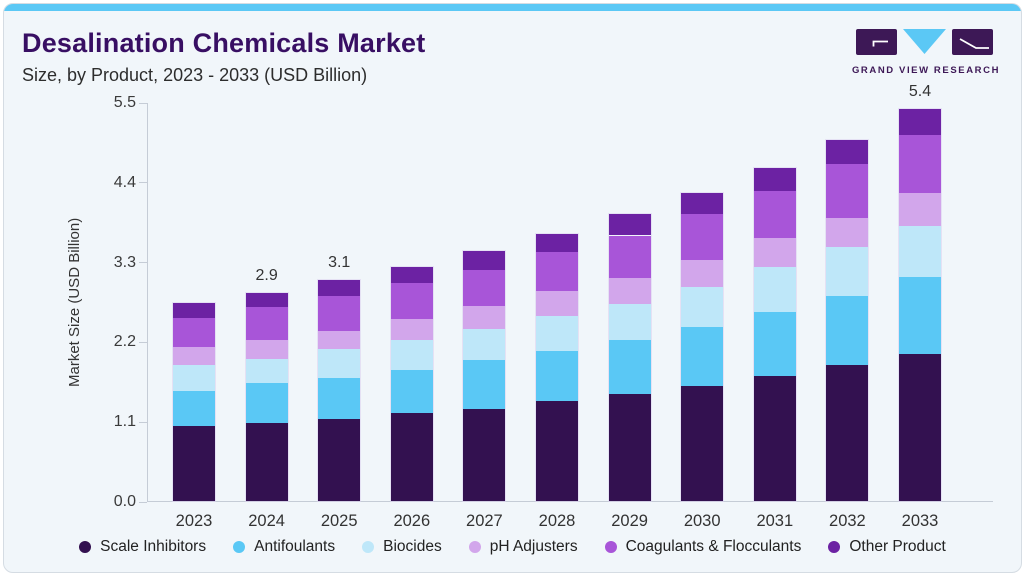  Describe the element at coordinates (153, 546) in the screenshot. I see `legend-label: Scale Inhibitors` at that location.